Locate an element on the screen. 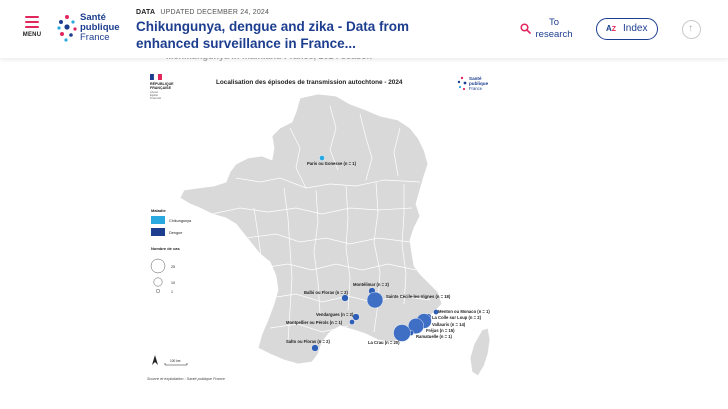 Image resolution: width=728 pixels, height=409 pixels. marker-vendargues is located at coordinates (356, 317).